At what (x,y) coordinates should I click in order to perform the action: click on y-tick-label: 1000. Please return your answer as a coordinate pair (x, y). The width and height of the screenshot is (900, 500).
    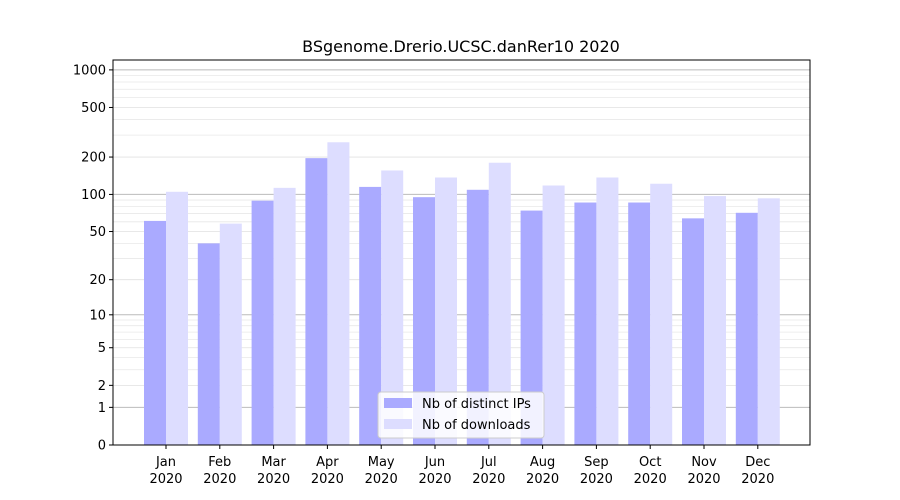
    Looking at the image, I should click on (89, 70).